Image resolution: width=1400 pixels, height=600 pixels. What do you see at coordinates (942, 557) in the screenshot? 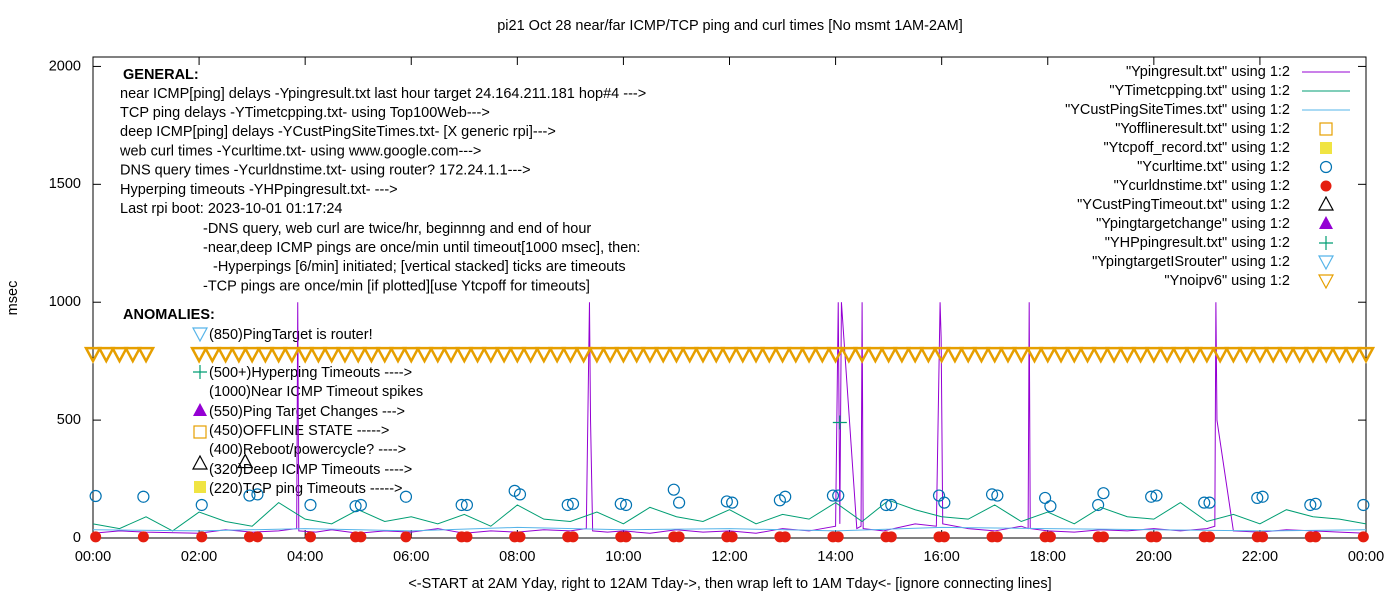
I see `x-tick-label: 16:00` at bounding box center [942, 557].